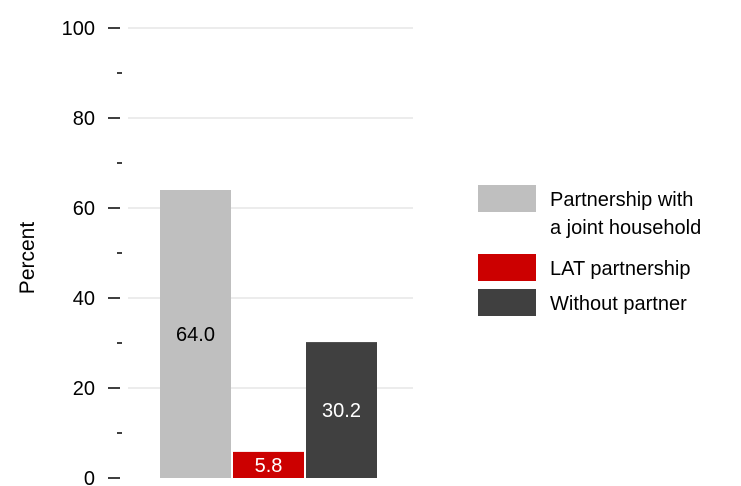  I want to click on y-tick-label: 100, so click(78, 29).